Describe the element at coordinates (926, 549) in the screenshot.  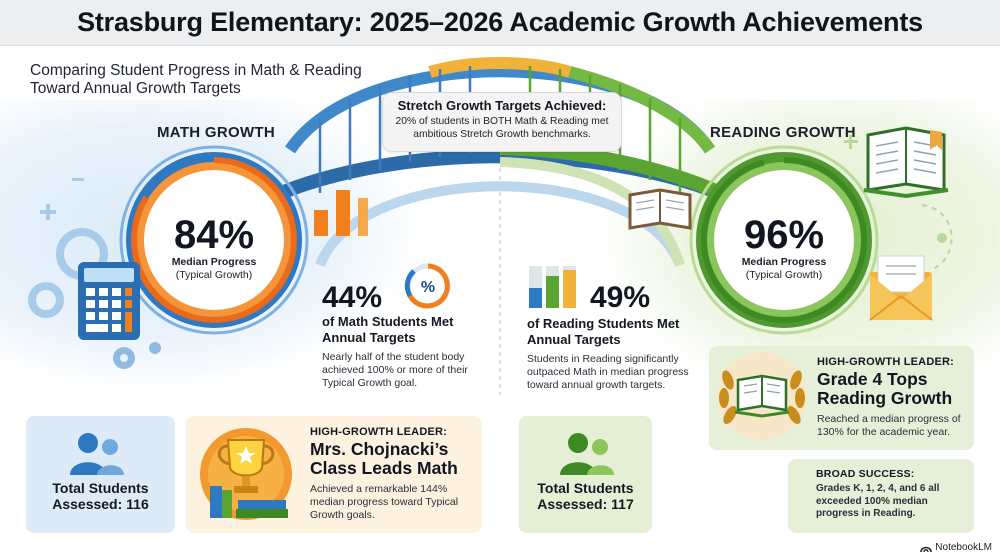
I see `brand-logo-icon` at that location.